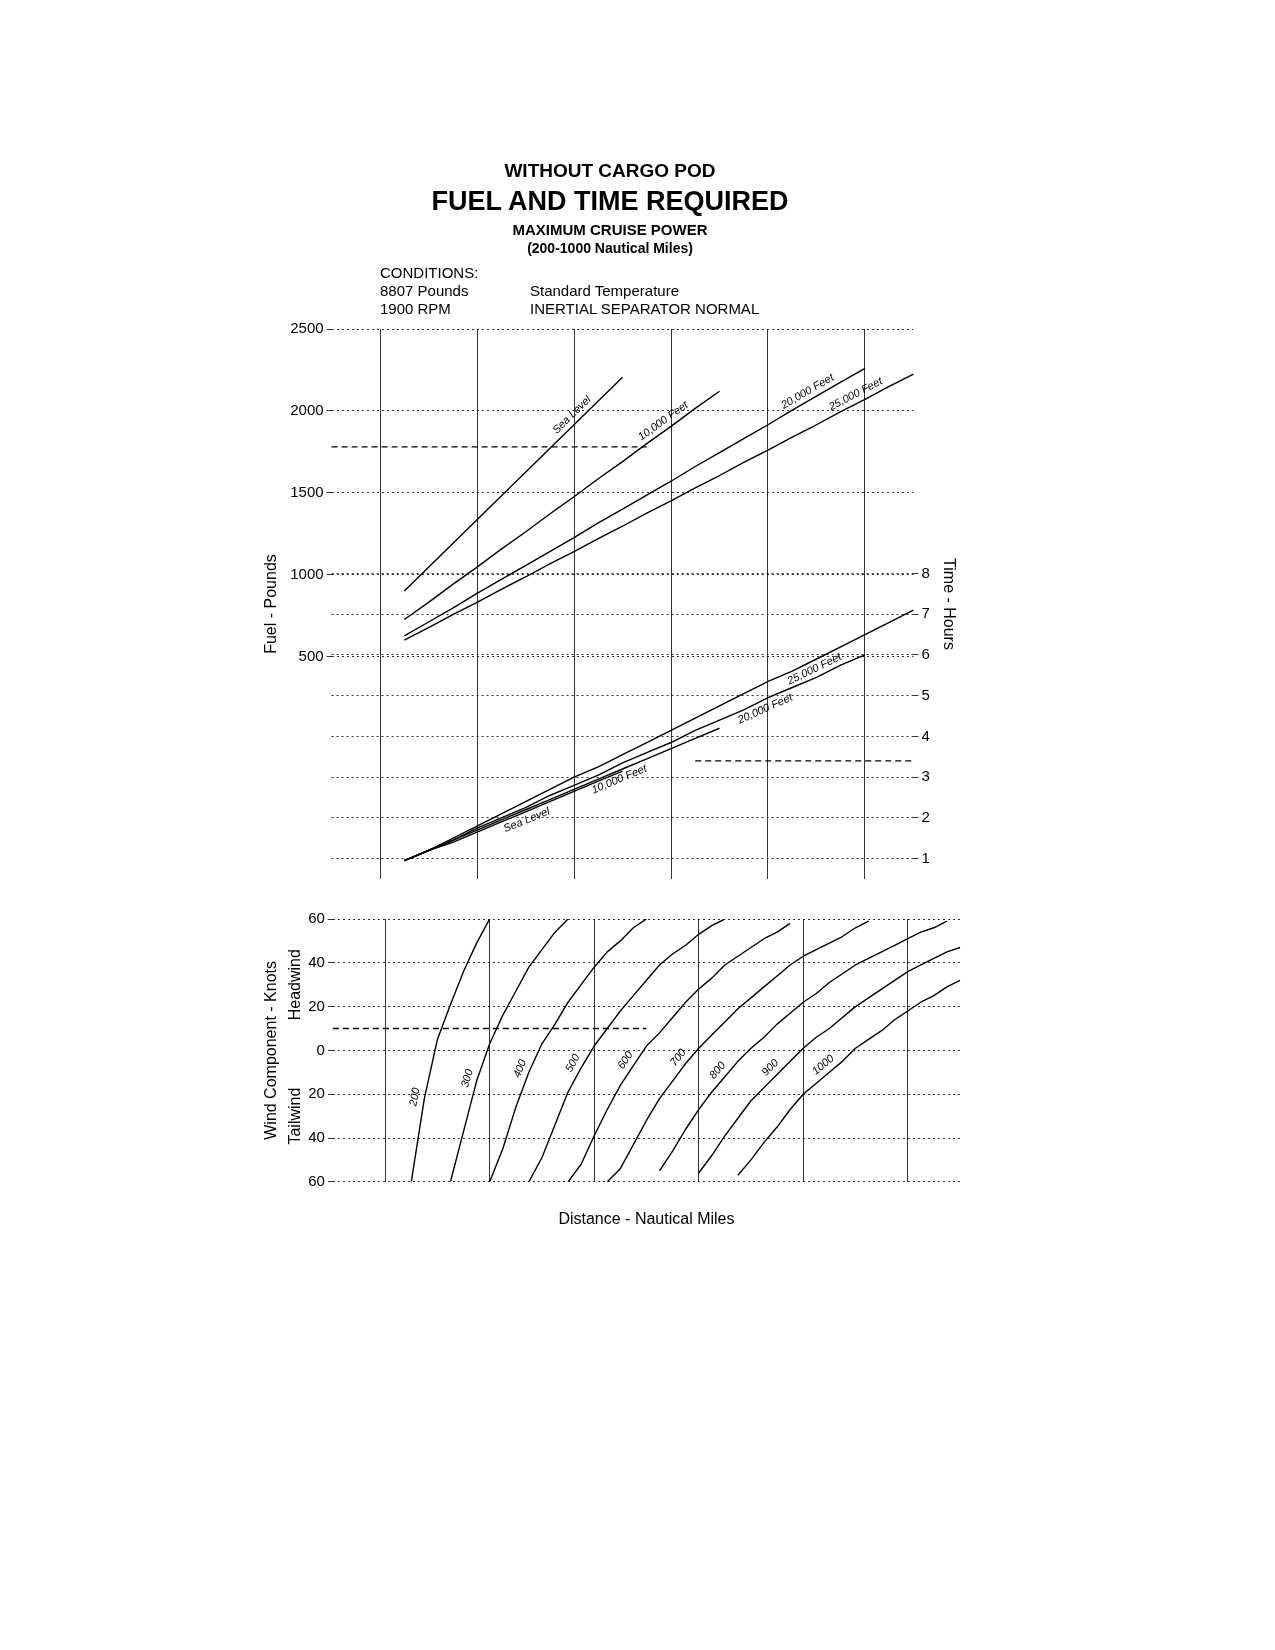 The height and width of the screenshot is (1650, 1275). Describe the element at coordinates (925, 776) in the screenshot. I see `y2-tick-label: 3` at that location.